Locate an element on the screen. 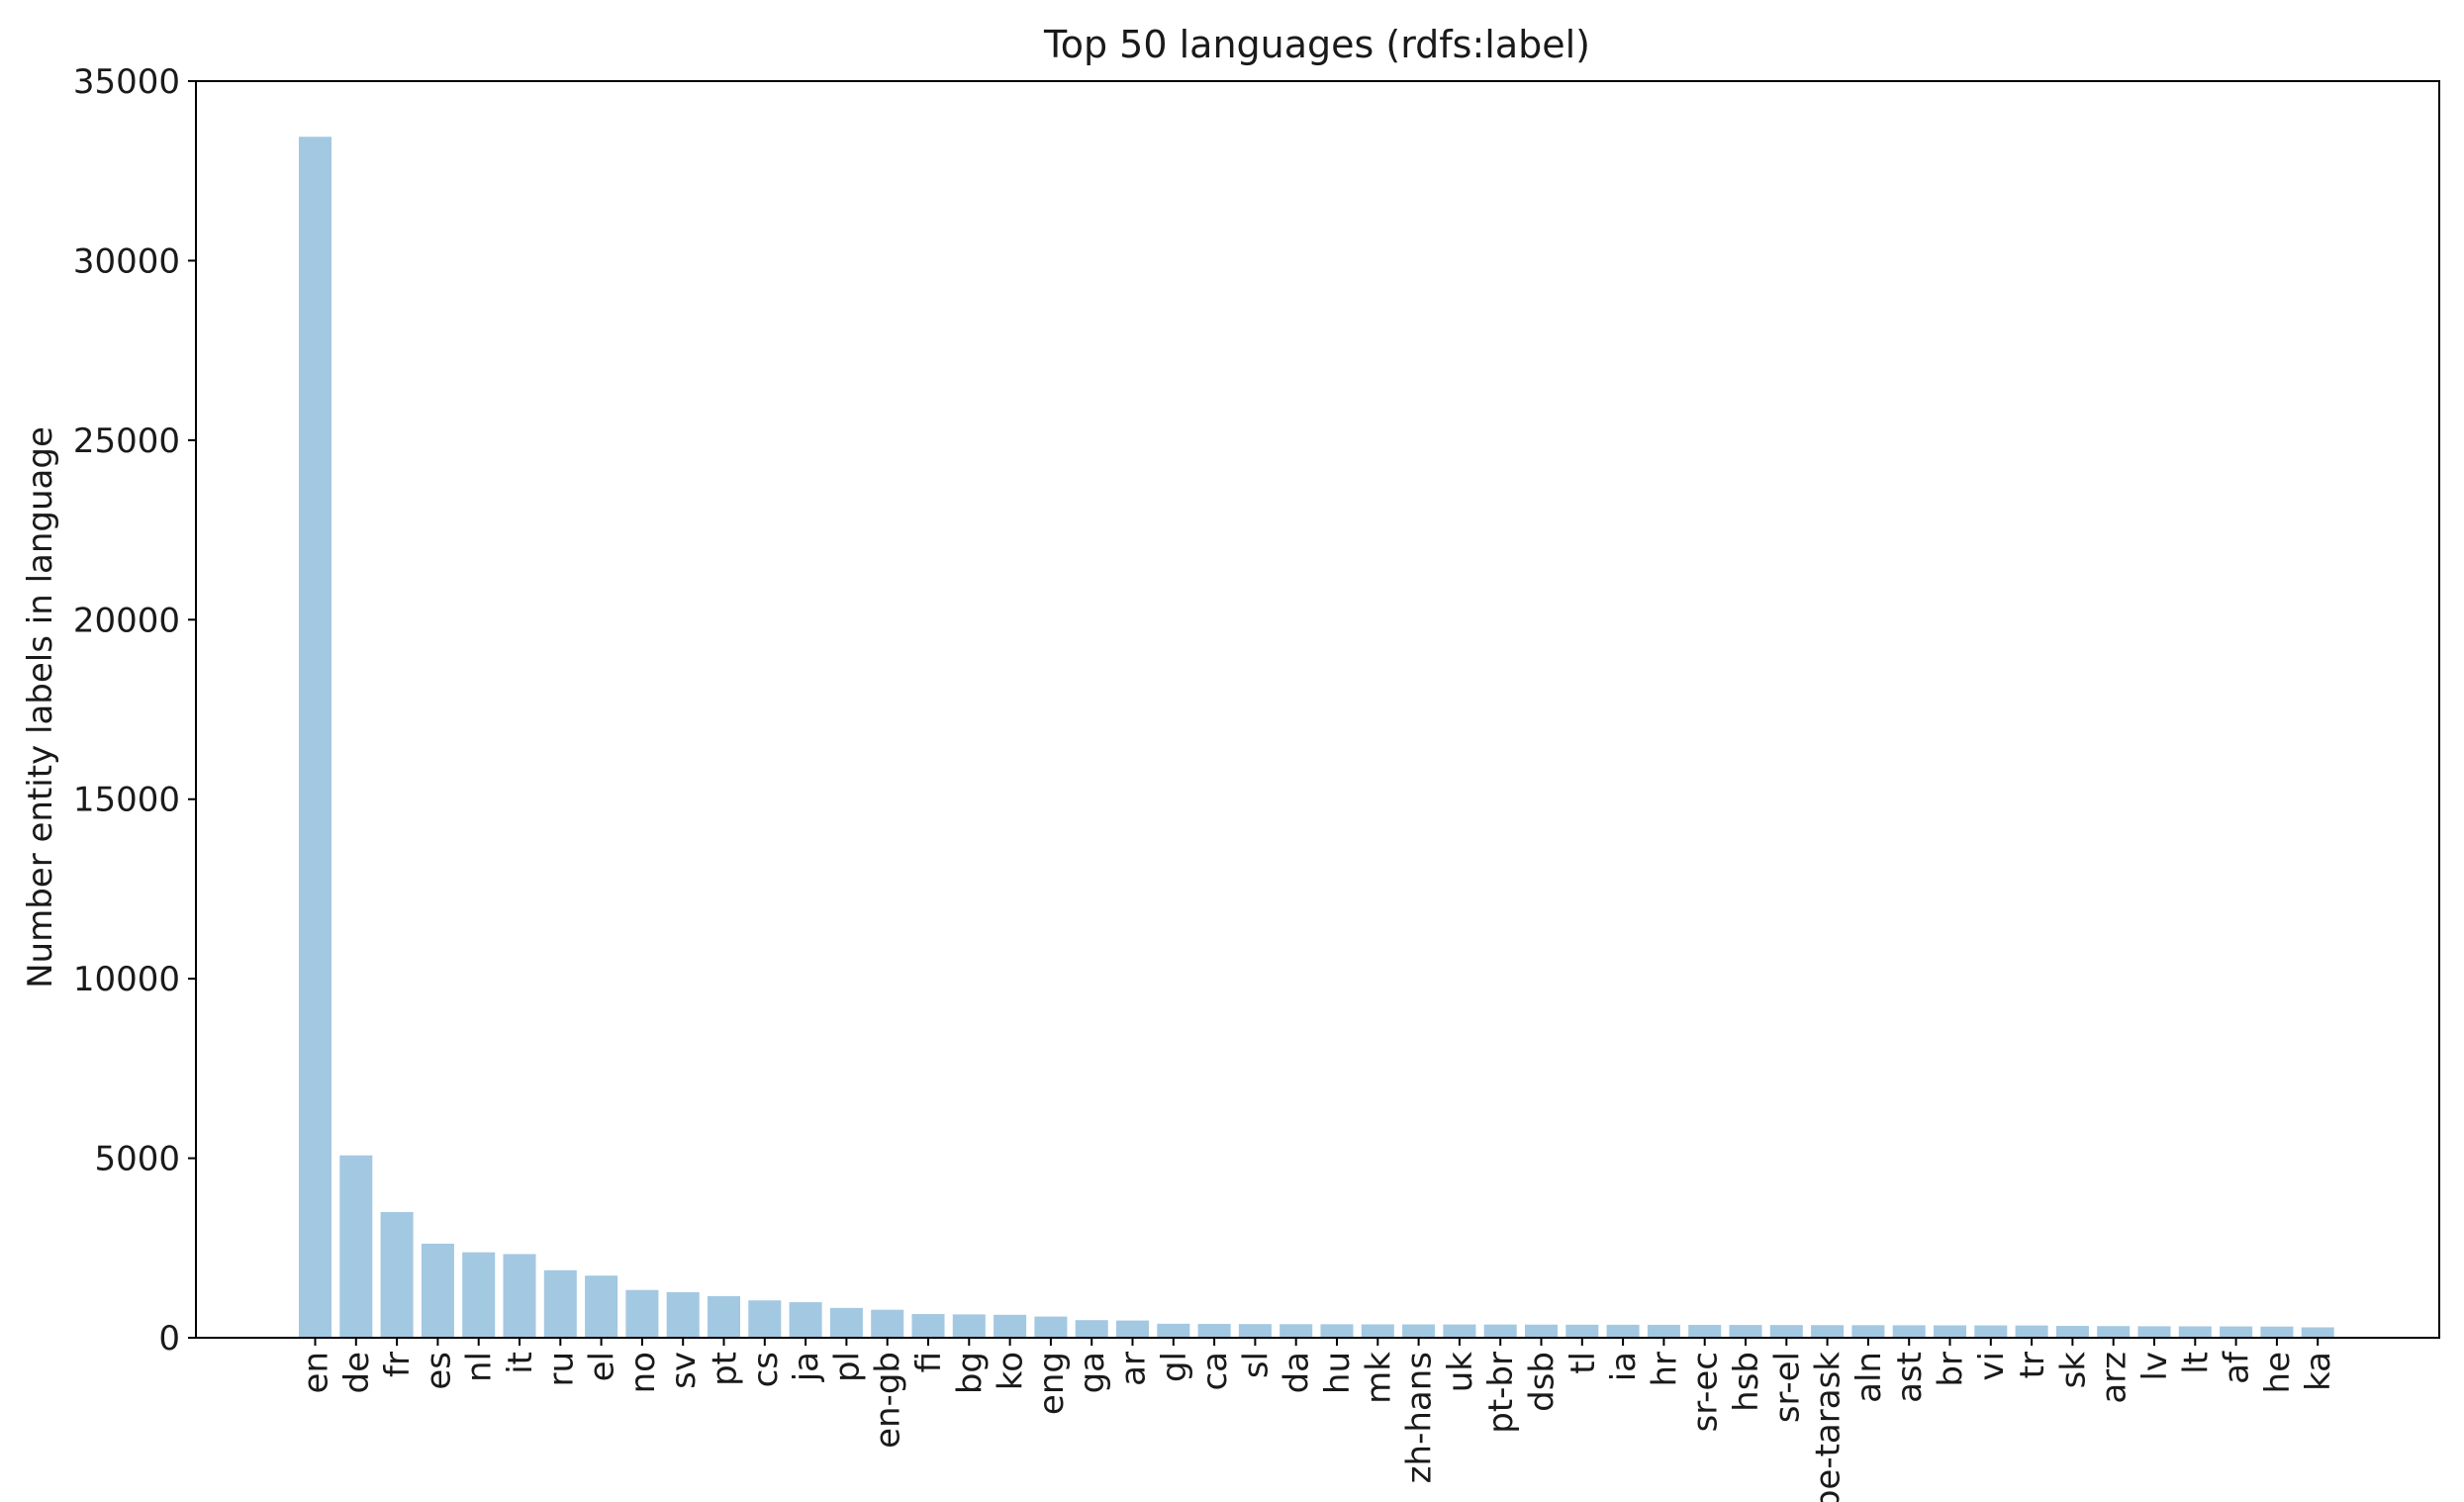 The height and width of the screenshot is (1502, 2464). bar-gl is located at coordinates (1173, 1331).